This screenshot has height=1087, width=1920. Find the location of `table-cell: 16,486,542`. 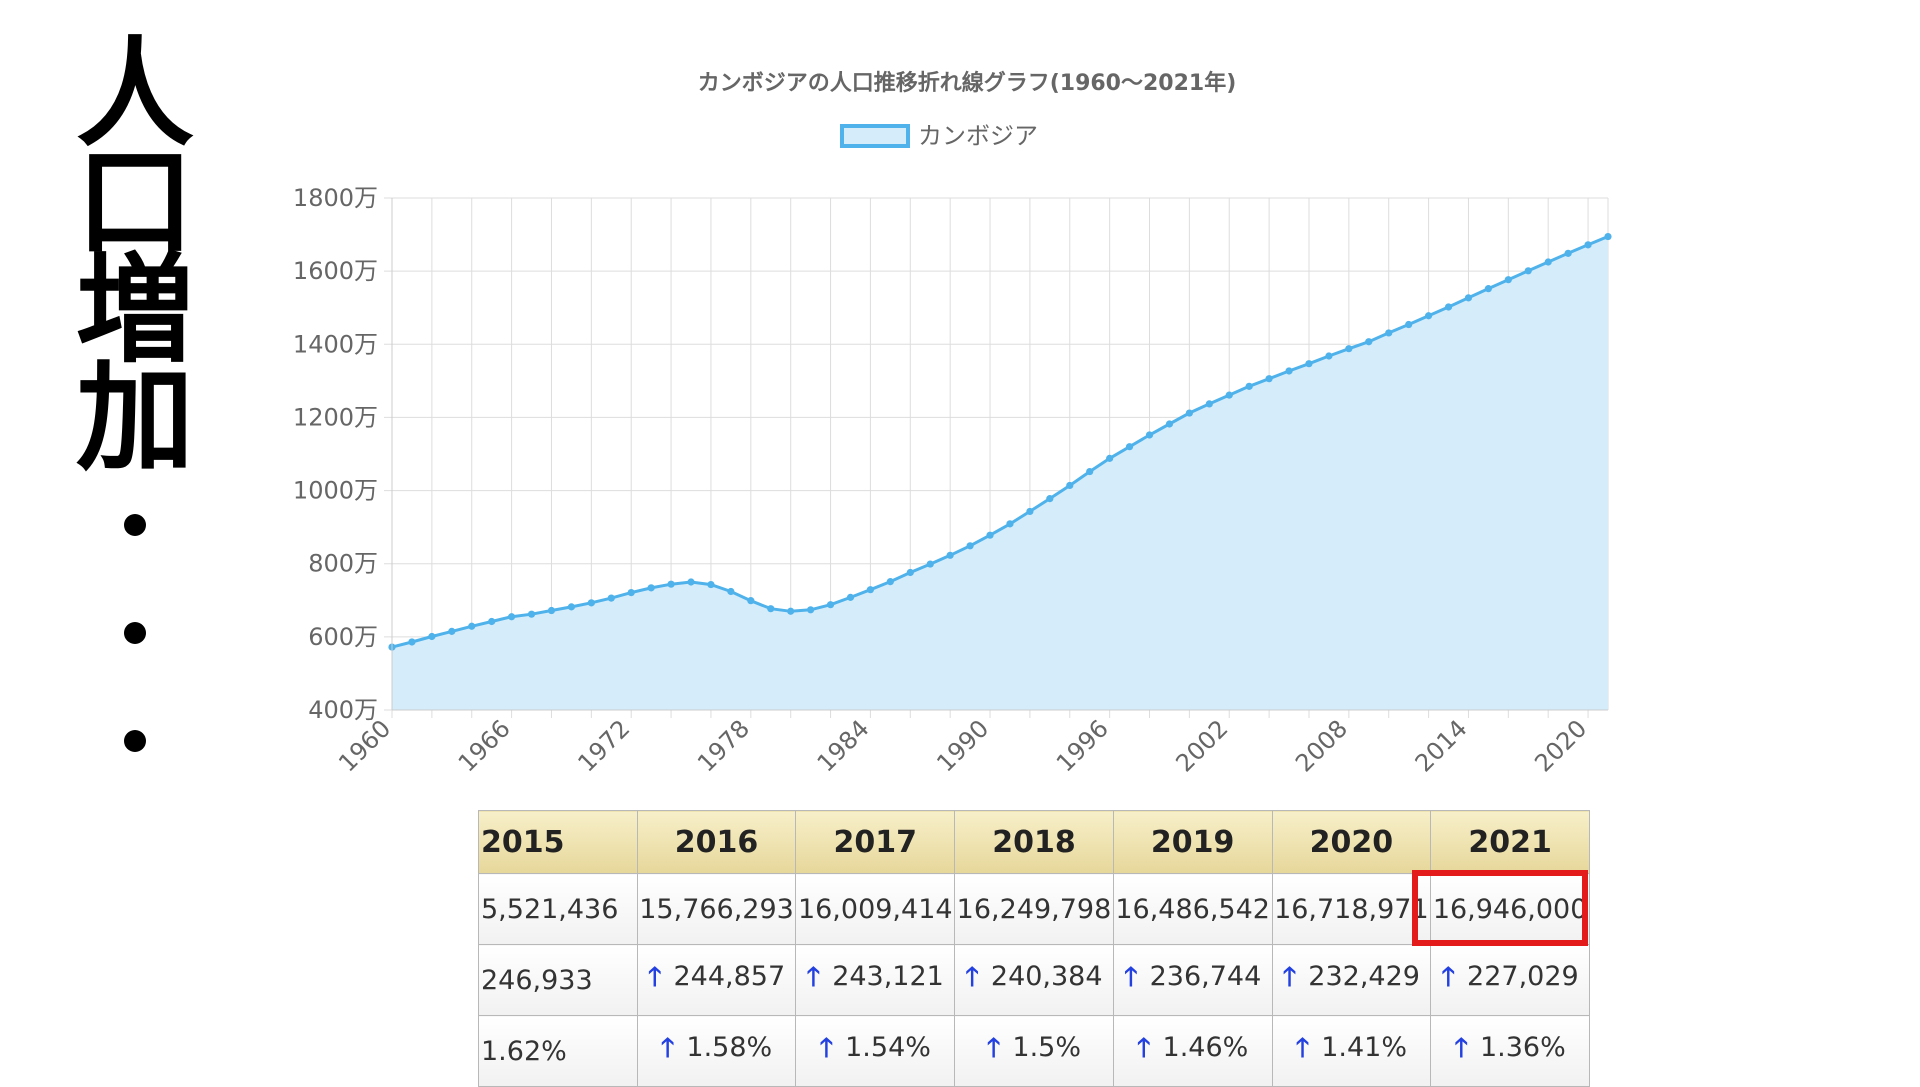

table-cell: 16,486,542 is located at coordinates (1192, 909).